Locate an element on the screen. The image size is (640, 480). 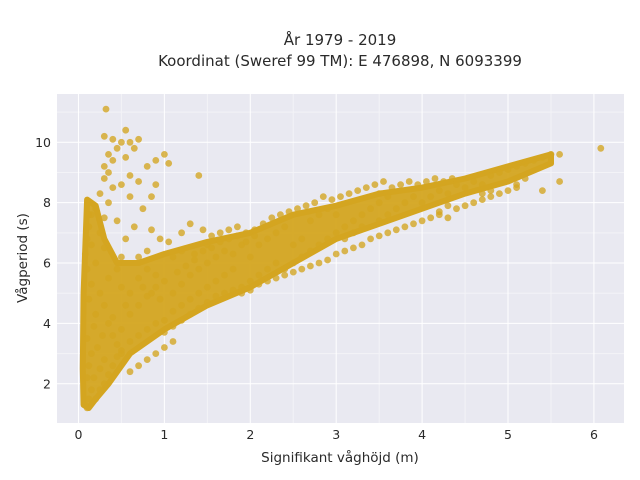
y-tick-label: 6 is located at coordinates (47, 263).